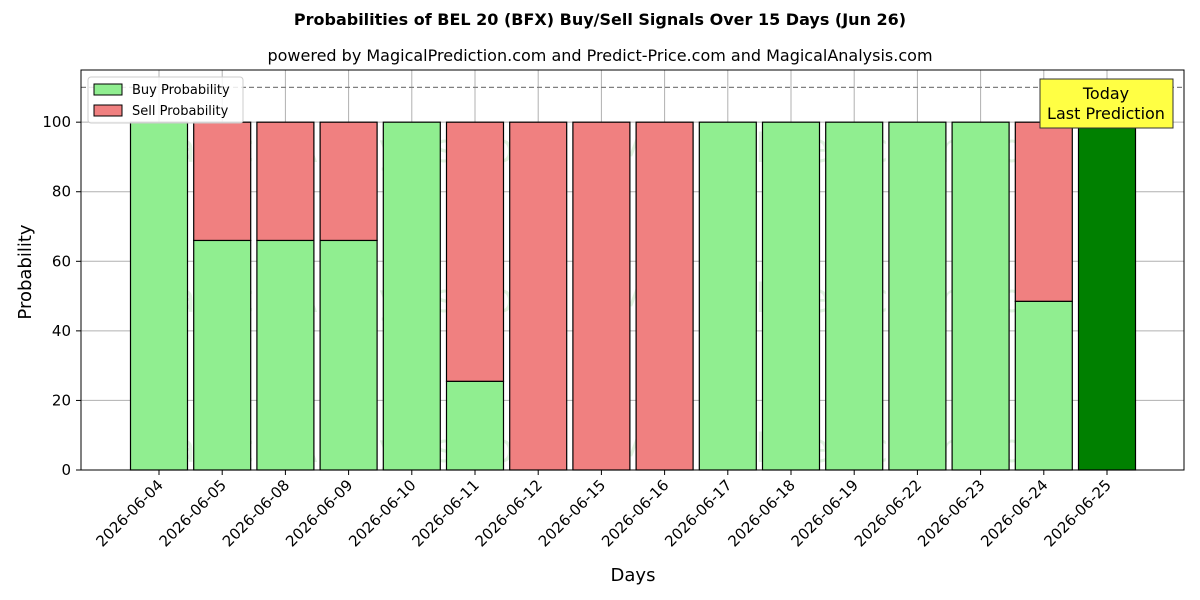  I want to click on y-tick-label: 40, so click(61, 331).